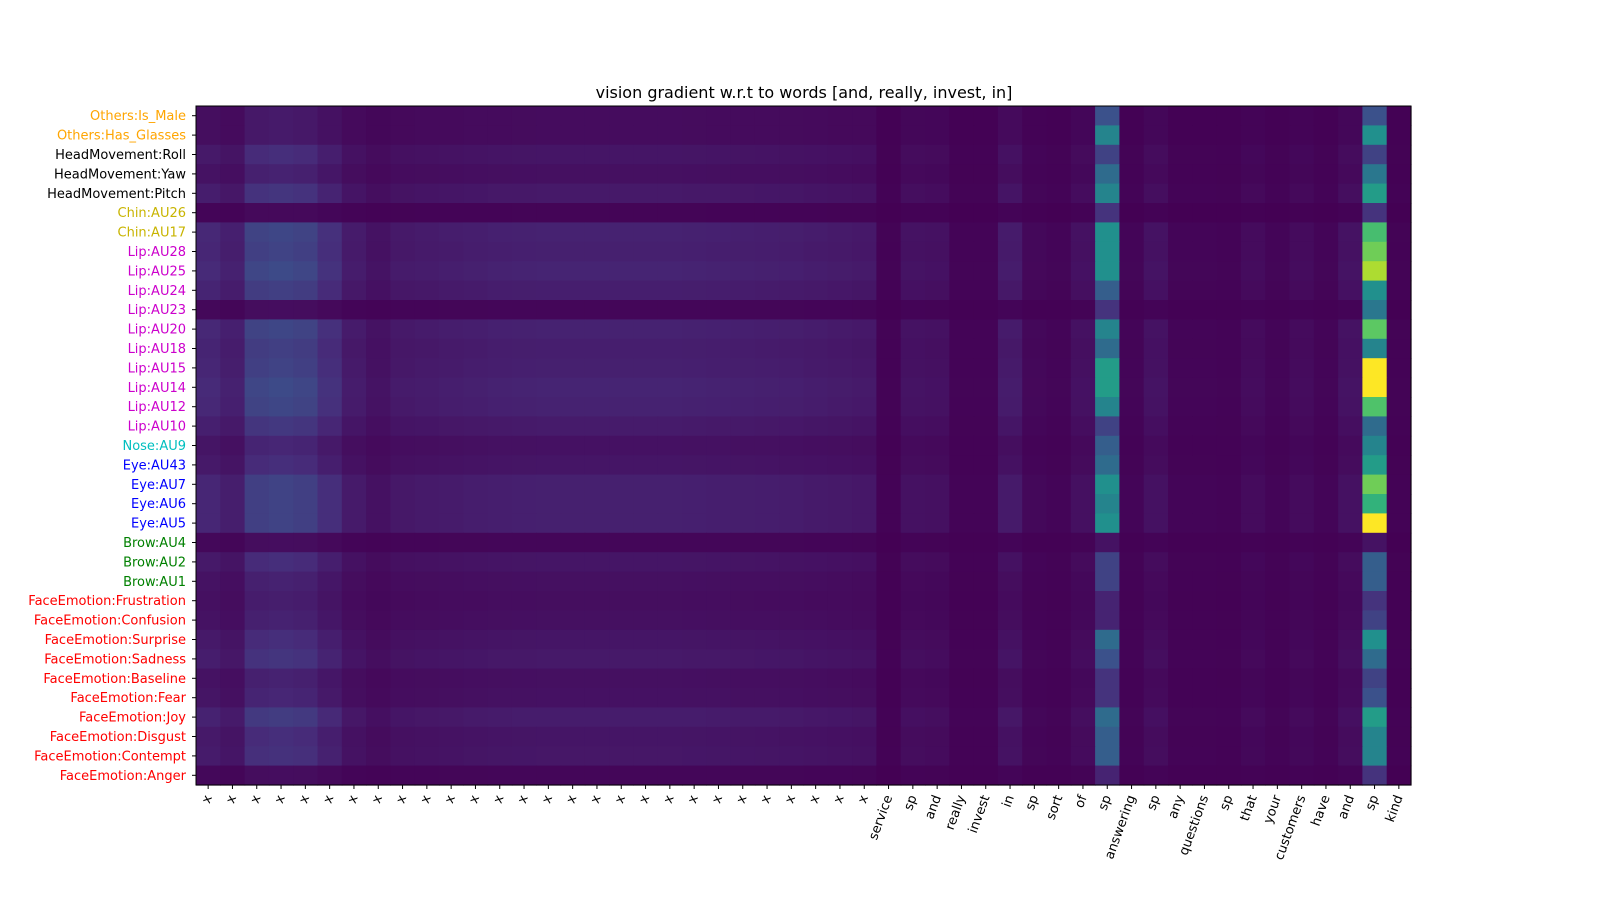 This screenshot has width=1600, height=900. What do you see at coordinates (115, 640) in the screenshot?
I see `y-tick-label: FaceEmotion:Surprise` at bounding box center [115, 640].